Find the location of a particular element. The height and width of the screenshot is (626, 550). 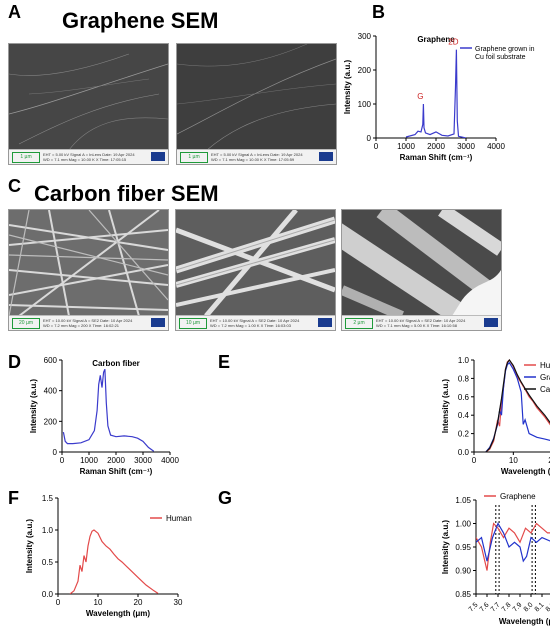

legend-label: Carbon fiber is located at coordinates (545, 389).